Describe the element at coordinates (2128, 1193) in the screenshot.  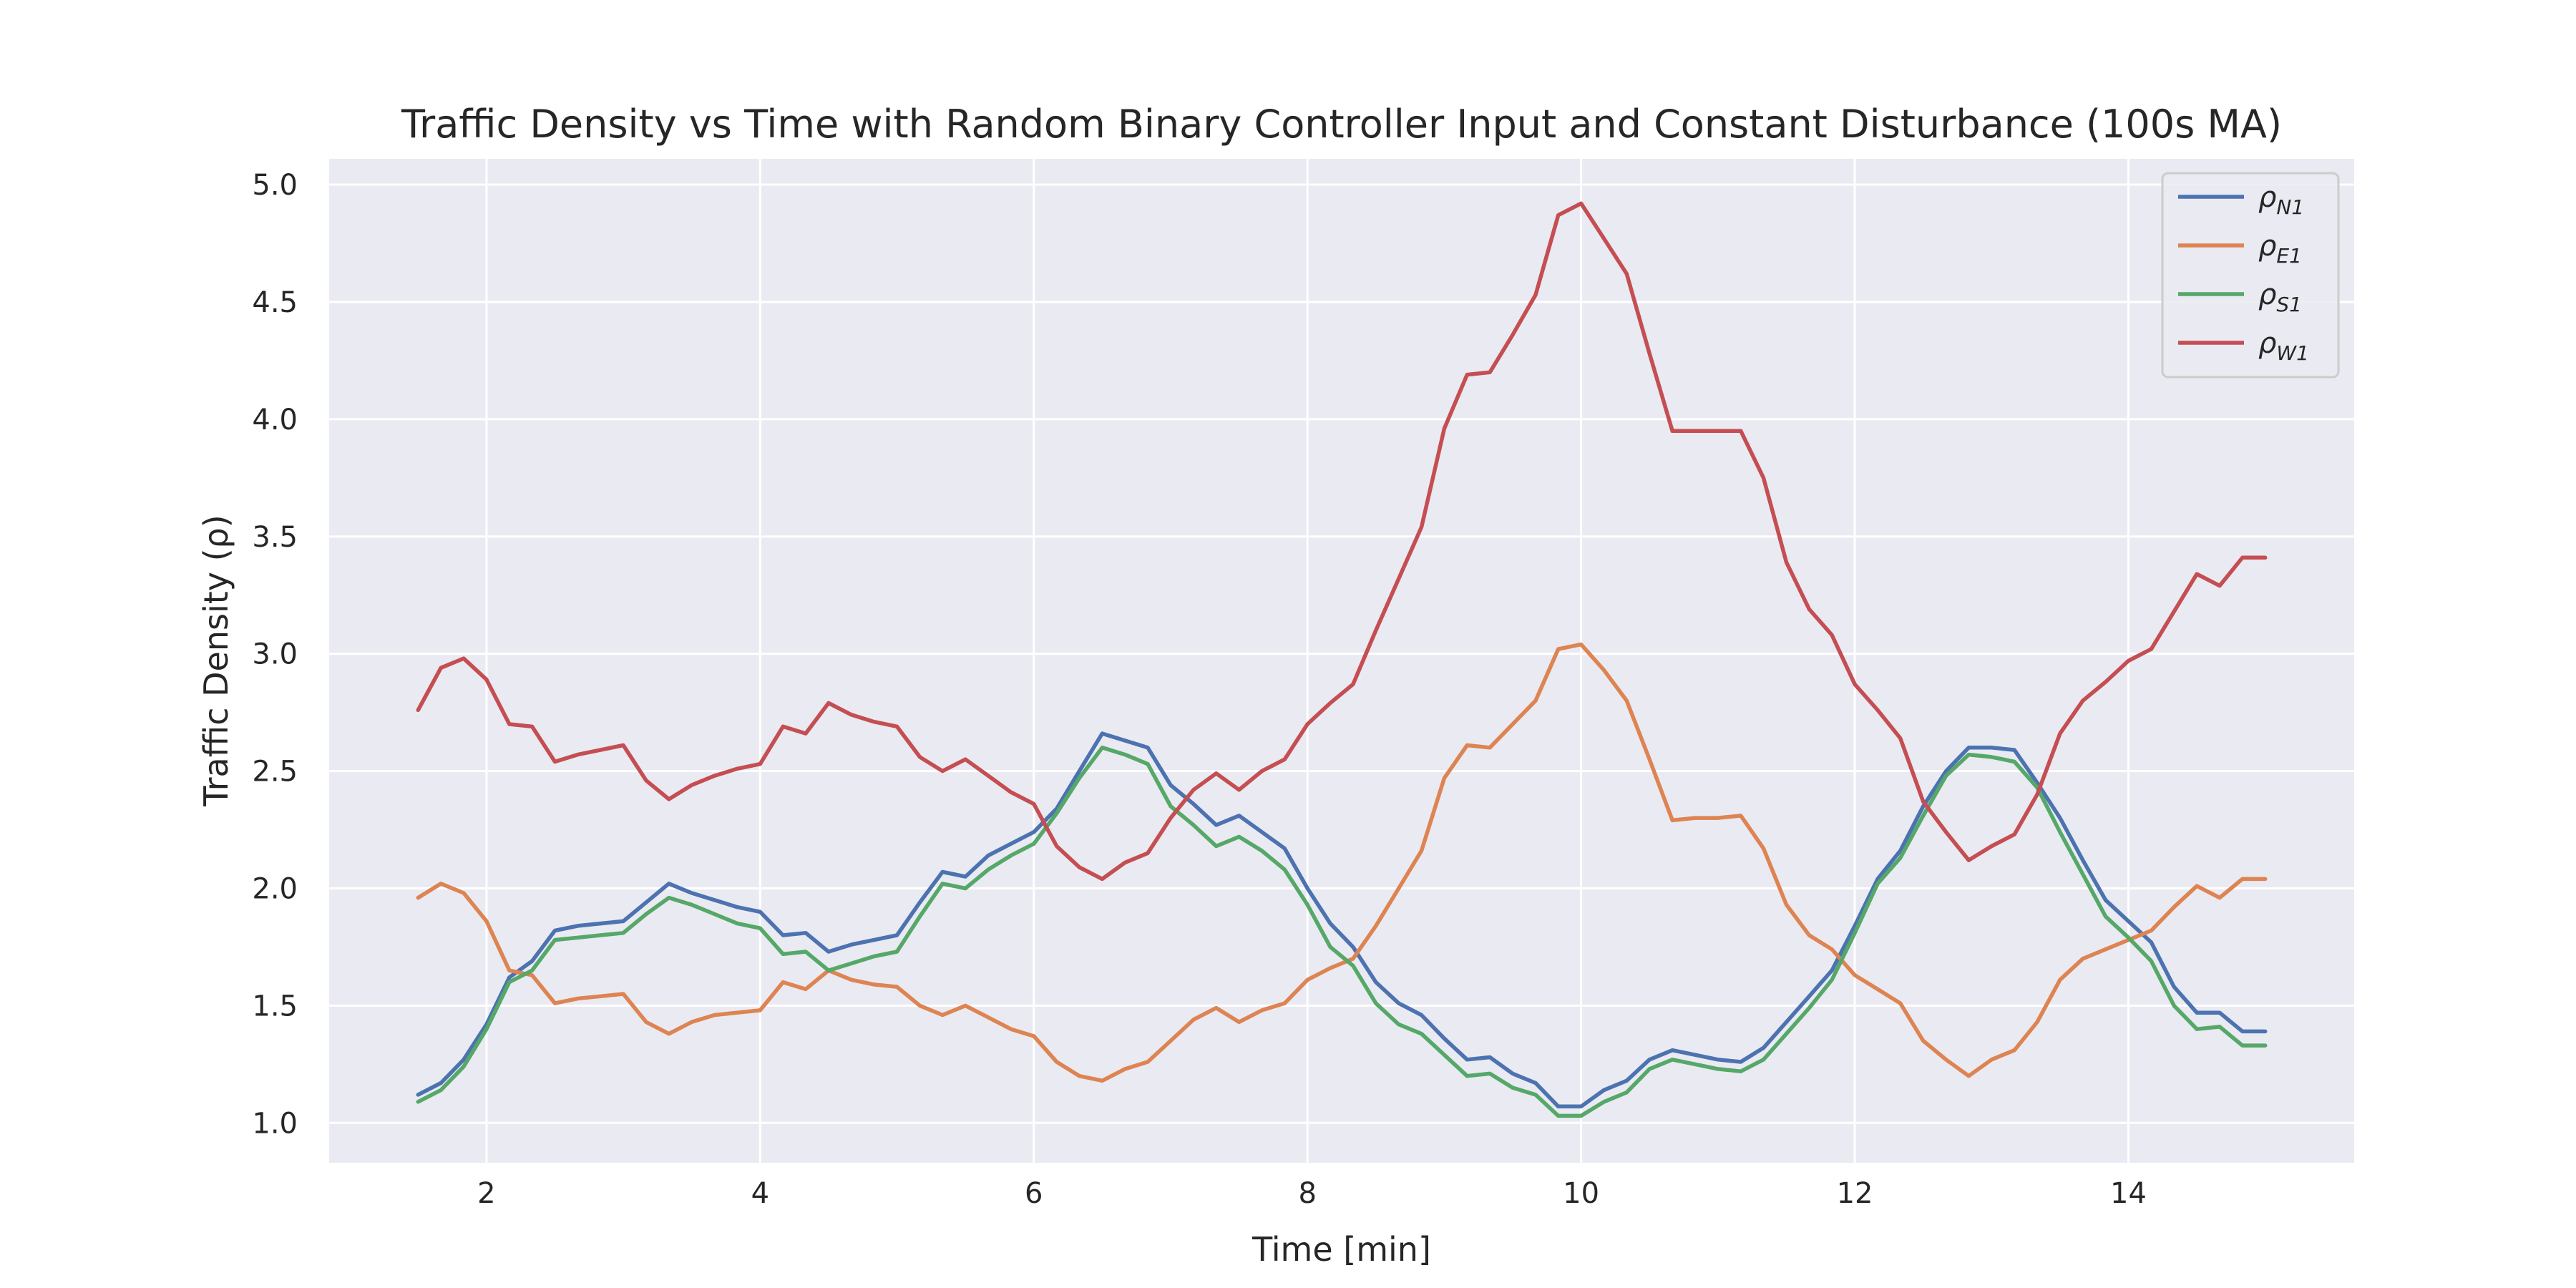
I see `x-tick-label: 14` at that location.